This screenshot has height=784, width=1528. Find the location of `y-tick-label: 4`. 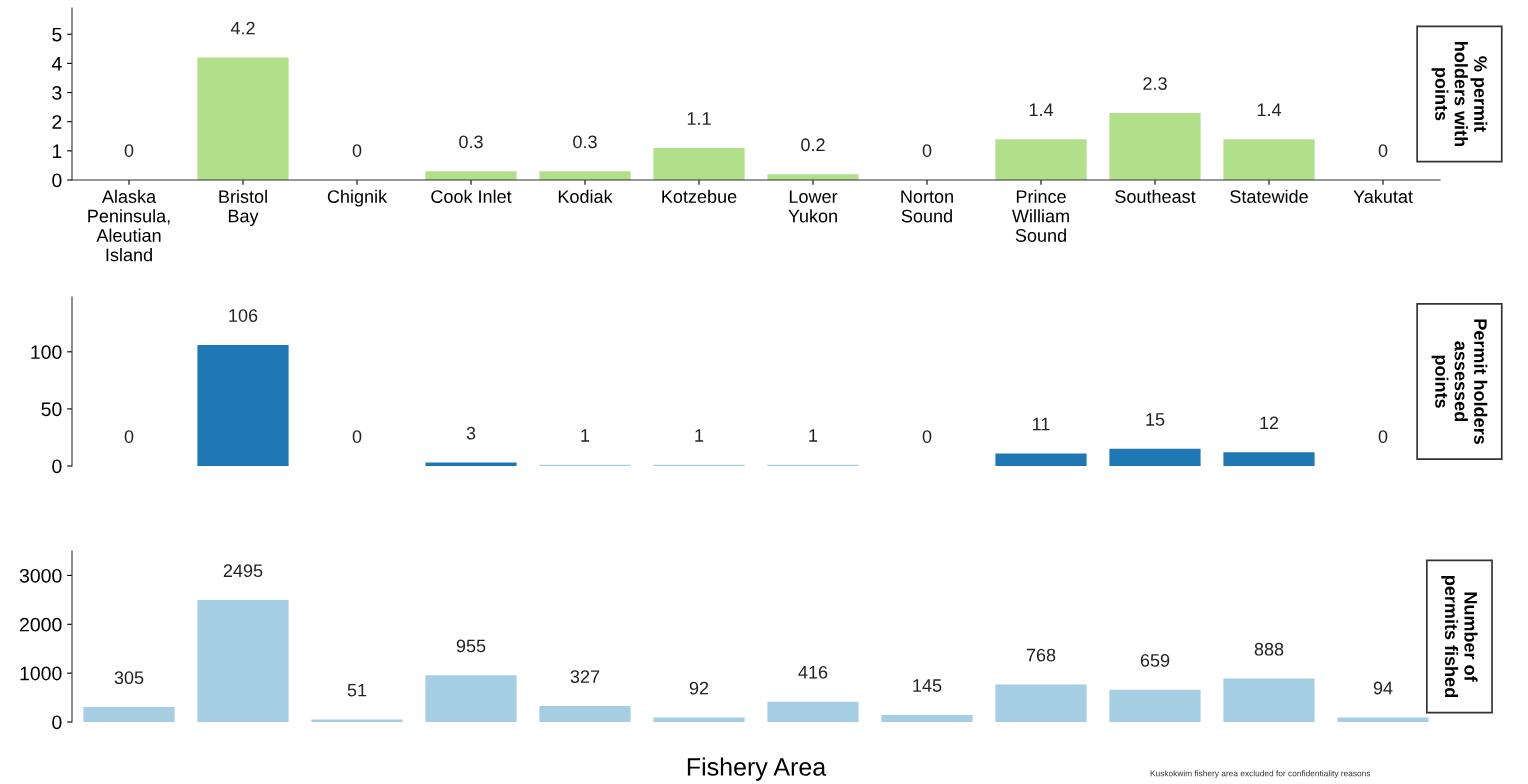

y-tick-label: 4 is located at coordinates (56, 64).